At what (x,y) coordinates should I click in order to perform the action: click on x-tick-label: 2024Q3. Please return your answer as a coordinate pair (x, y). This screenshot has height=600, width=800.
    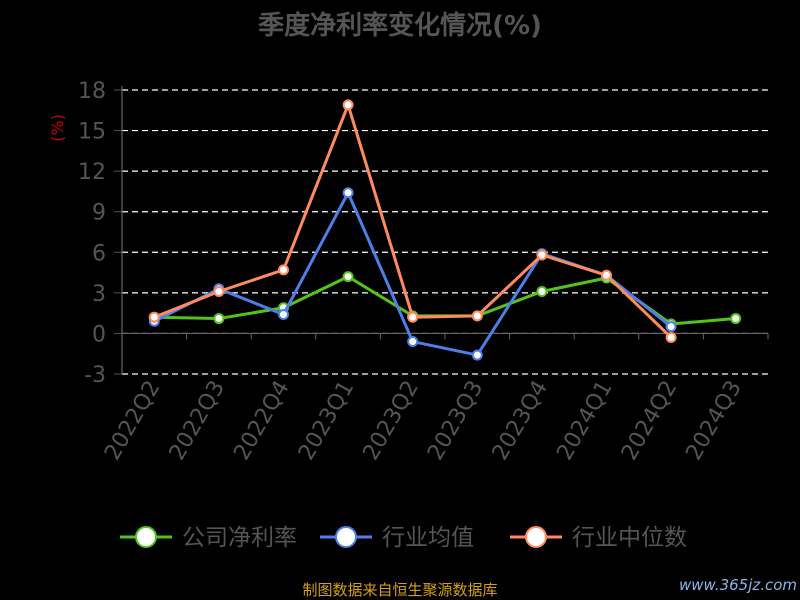
    Looking at the image, I should click on (714, 421).